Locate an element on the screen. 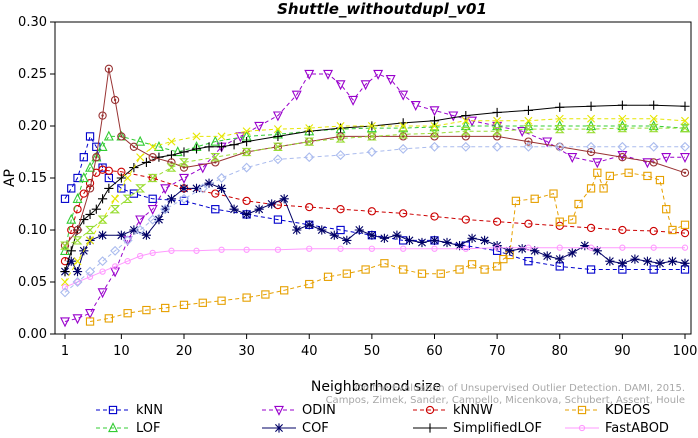  series-line-fastabod is located at coordinates (374, 267).